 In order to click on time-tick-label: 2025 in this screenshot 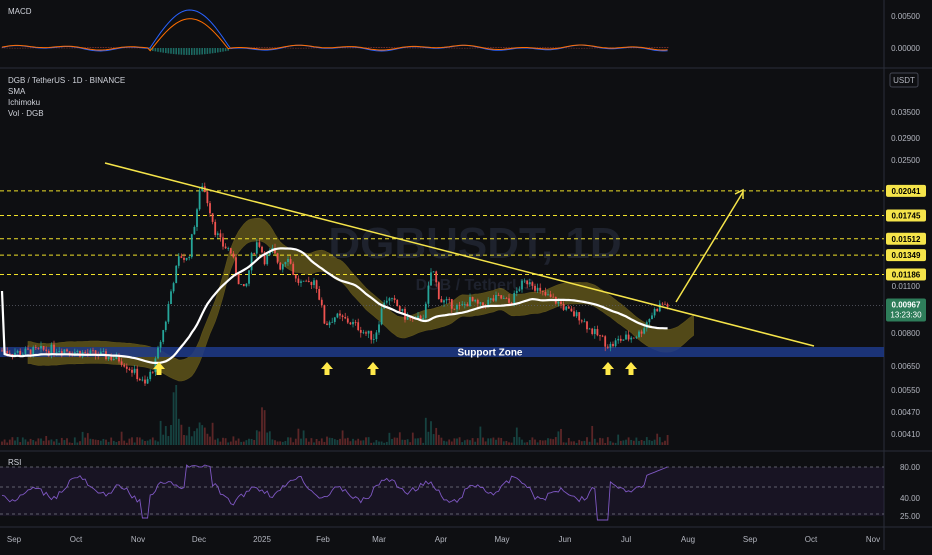, I will do `click(262, 539)`.